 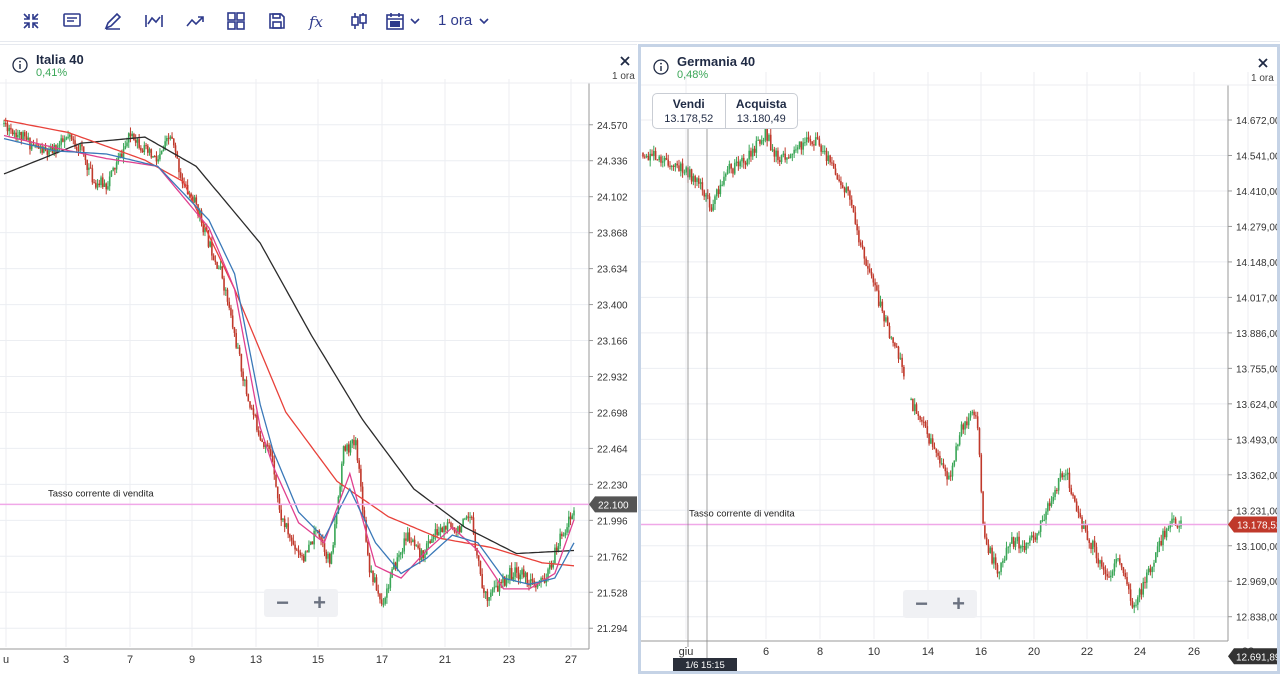 I want to click on buy-quote: Acquista 13.180,49, so click(x=761, y=111).